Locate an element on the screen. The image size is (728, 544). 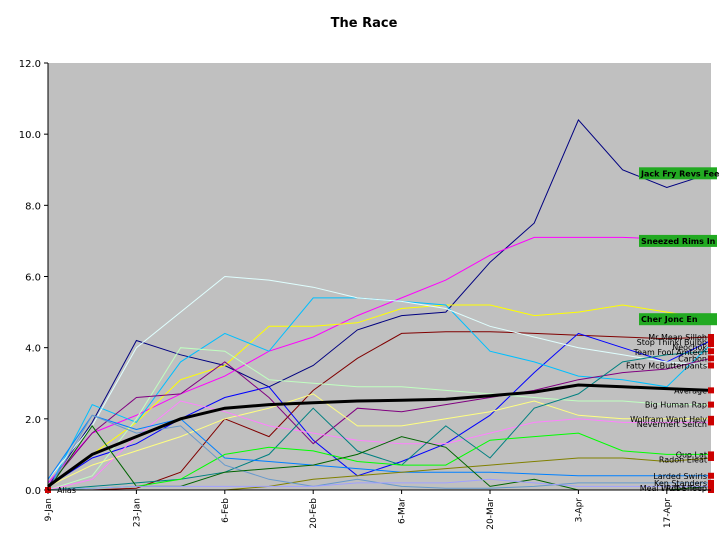
y-tick-label: 6.0 is located at coordinates (33, 278).